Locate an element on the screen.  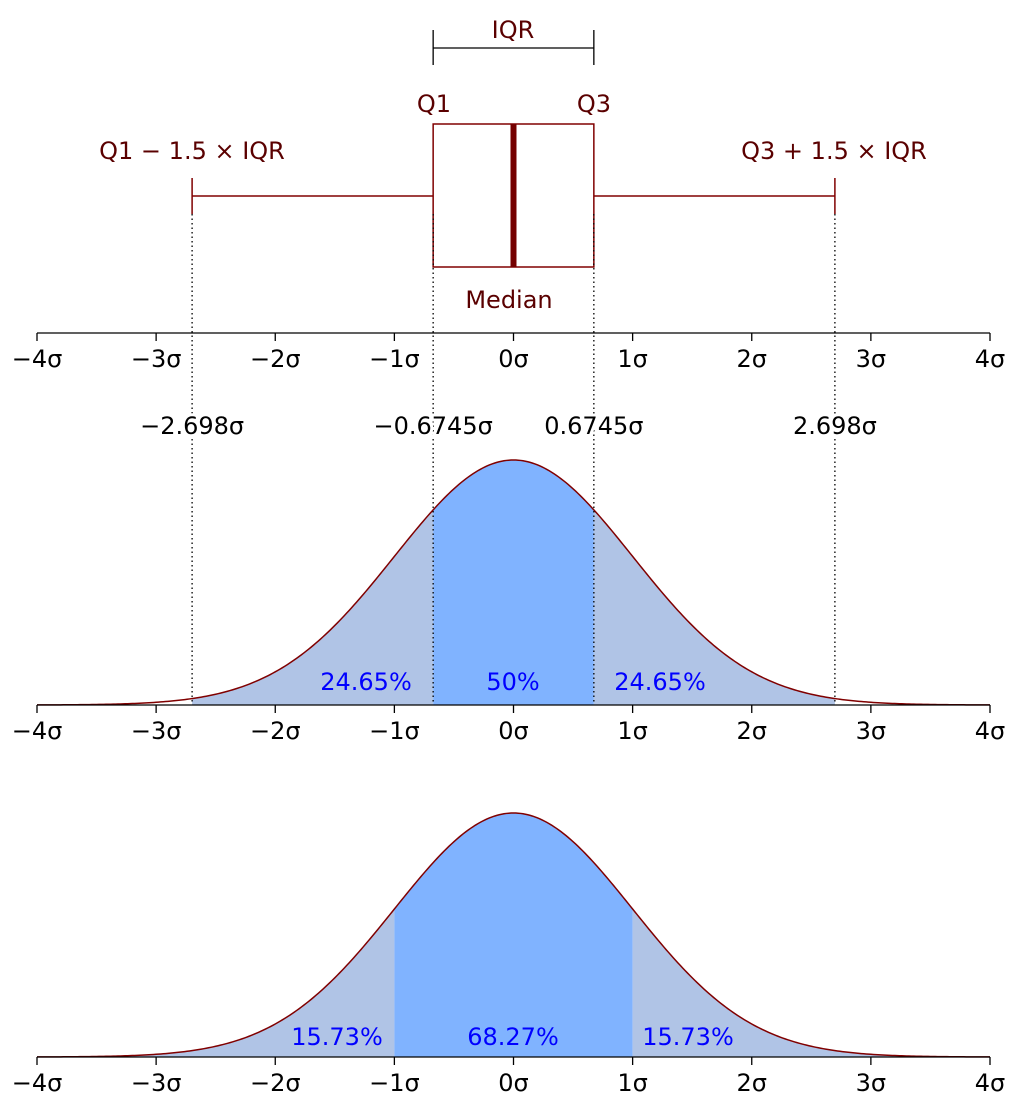
quantile-value-label: 2.698σ is located at coordinates (835, 426).